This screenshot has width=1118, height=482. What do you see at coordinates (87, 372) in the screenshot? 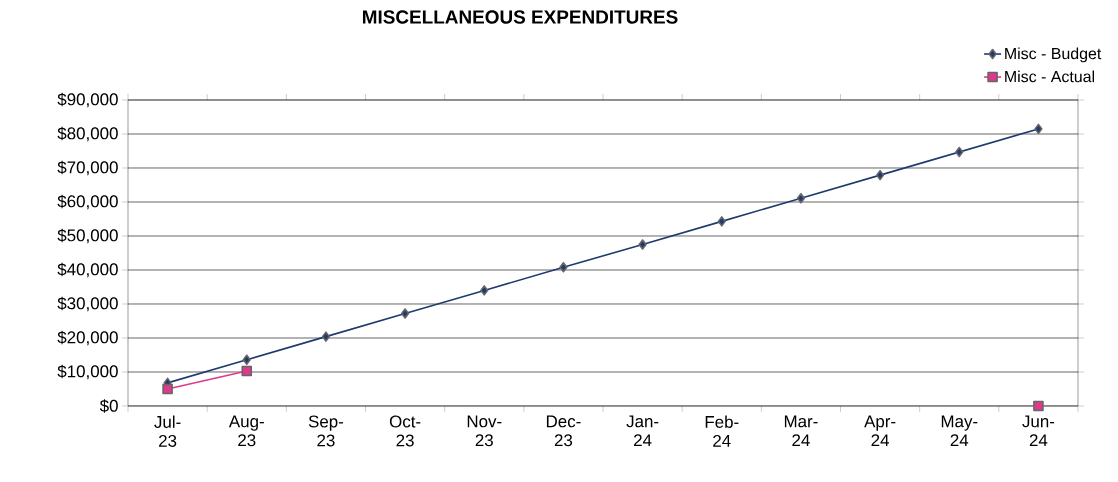
I see `y-tick-label: $10,000` at bounding box center [87, 372].